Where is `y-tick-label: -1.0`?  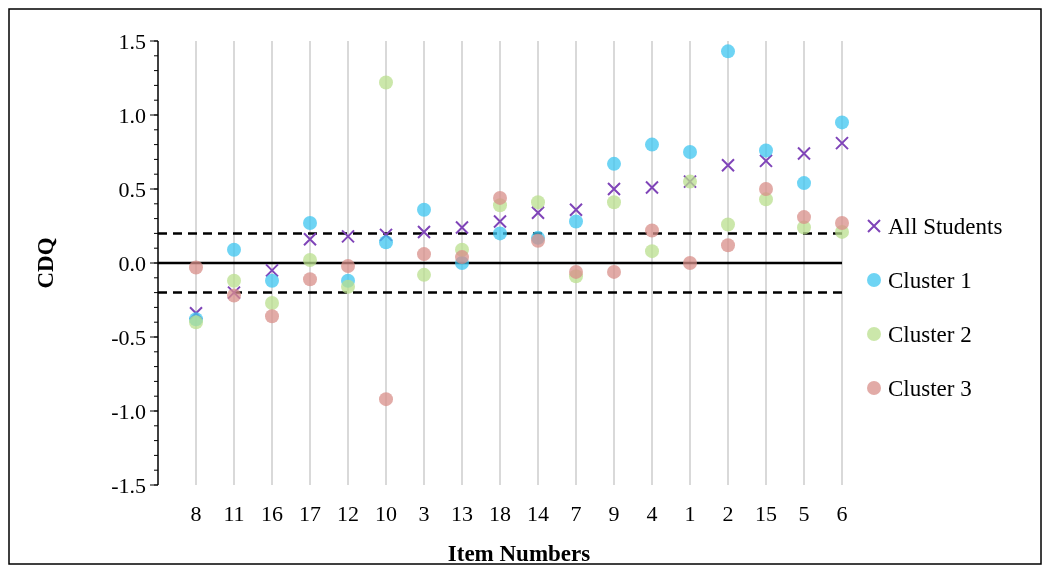 y-tick-label: -1.0 is located at coordinates (128, 411).